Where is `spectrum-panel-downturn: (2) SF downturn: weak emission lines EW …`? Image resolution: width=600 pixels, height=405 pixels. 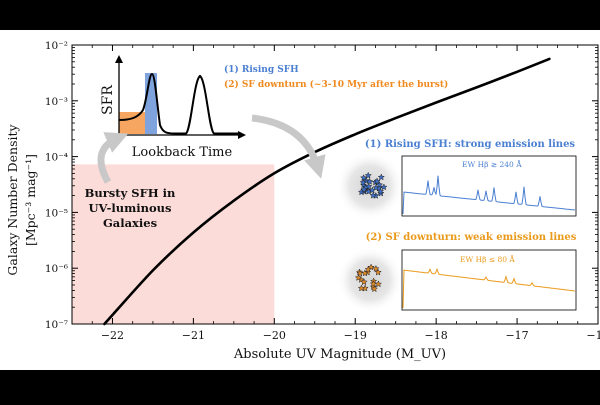 spectrum-panel-downturn: (2) SF downturn: weak emission lines EW … is located at coordinates (457, 272).